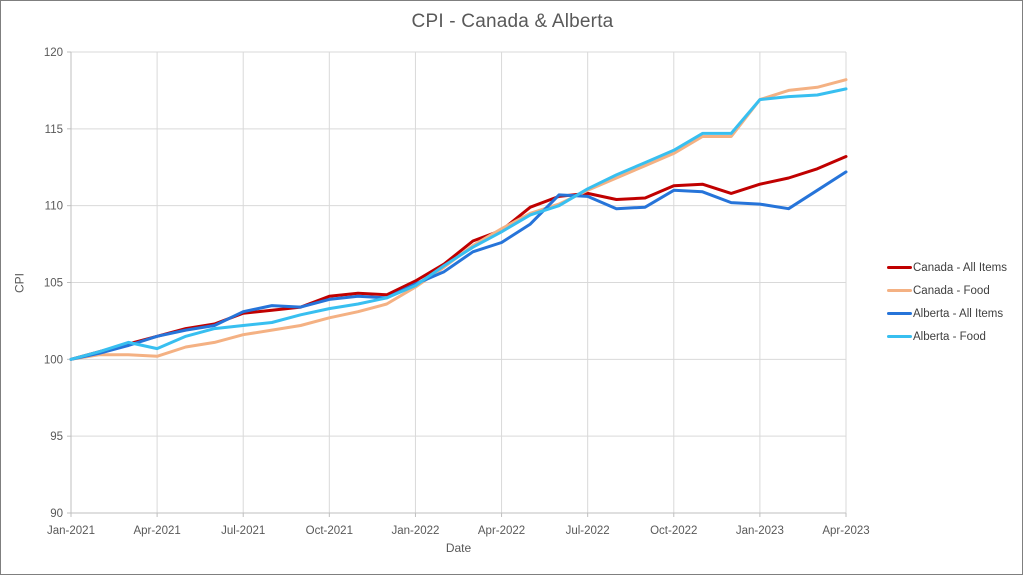 Image resolution: width=1023 pixels, height=575 pixels. What do you see at coordinates (960, 267) in the screenshot?
I see `legend-item-label: Canada - All Items` at bounding box center [960, 267].